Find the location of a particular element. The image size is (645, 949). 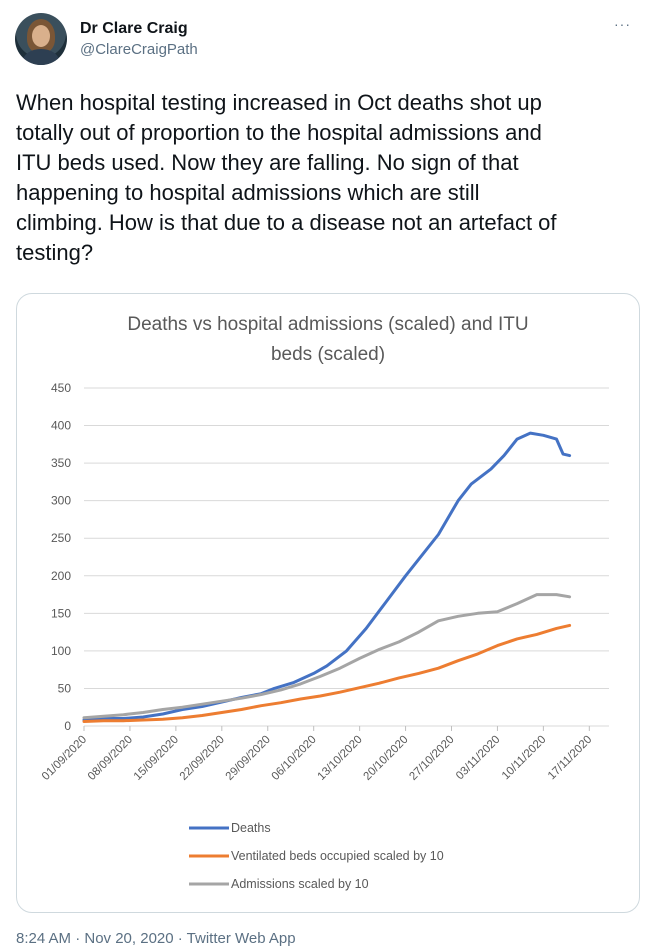

tweet-timestamp: 8:24 AM · Nov 20, 2020 · Twitter Web App is located at coordinates (156, 938).